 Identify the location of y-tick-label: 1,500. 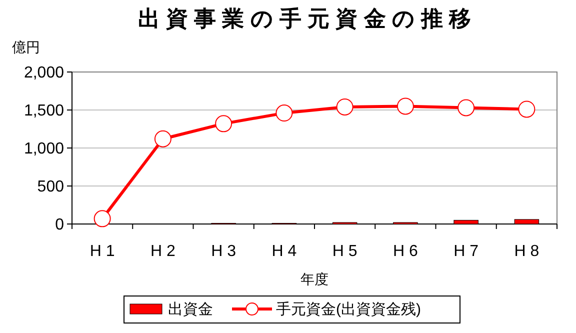
(44, 111).